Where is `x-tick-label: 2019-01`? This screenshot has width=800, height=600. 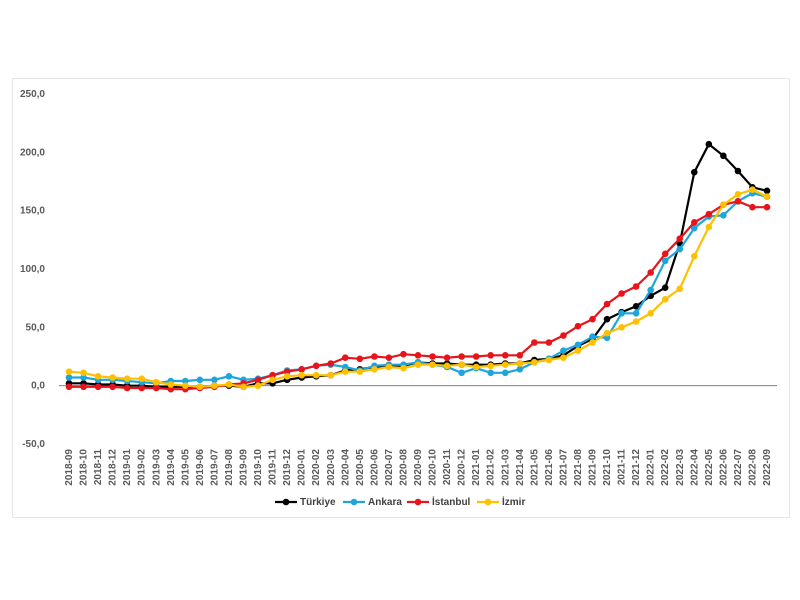
x-tick-label: 2019-01 is located at coordinates (127, 467).